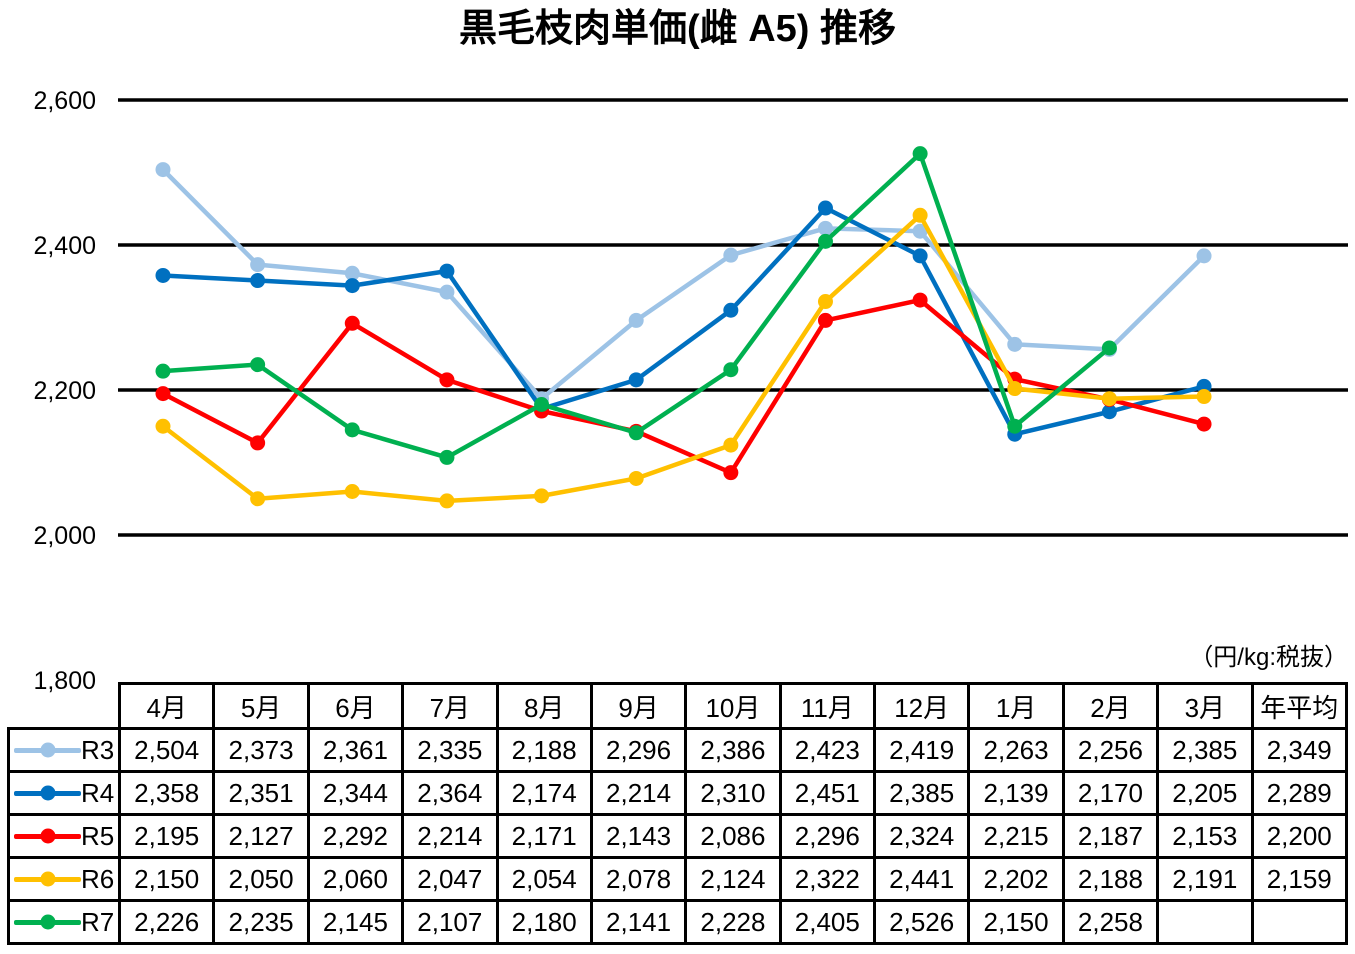 The width and height of the screenshot is (1355, 954). Describe the element at coordinates (1110, 750) in the screenshot. I see `value-cell: 2,256` at that location.